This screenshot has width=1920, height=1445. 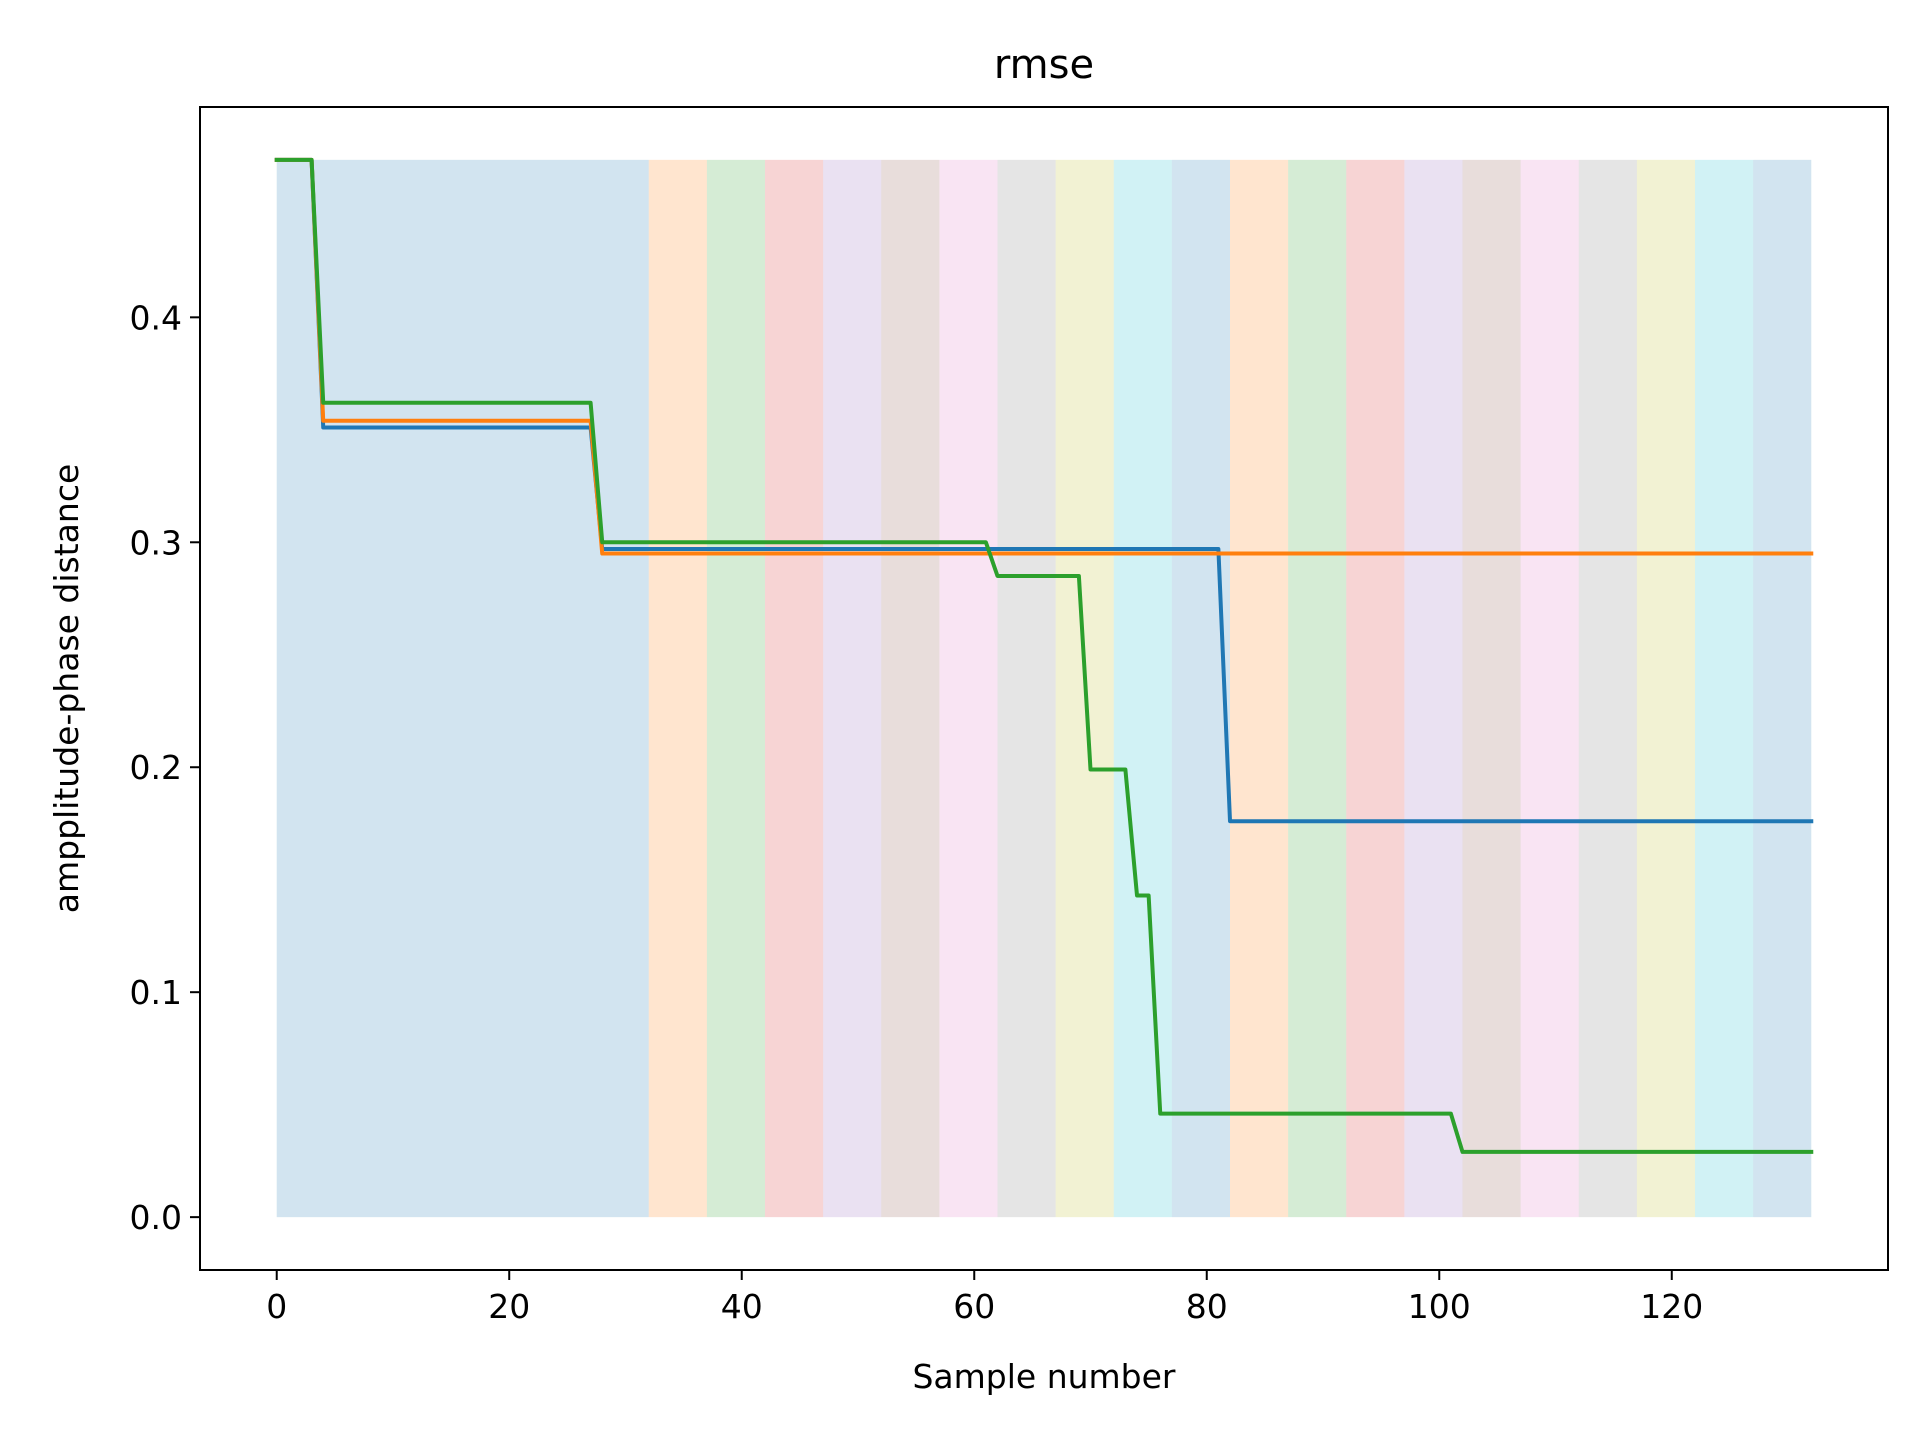 What do you see at coordinates (1207, 1306) in the screenshot?
I see `x-tick-label-4: 80` at bounding box center [1207, 1306].